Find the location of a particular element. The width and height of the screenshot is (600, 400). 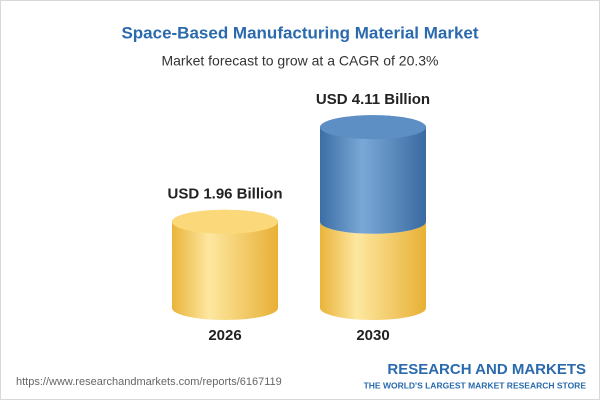

x-tick-label: 2030 is located at coordinates (372, 335).